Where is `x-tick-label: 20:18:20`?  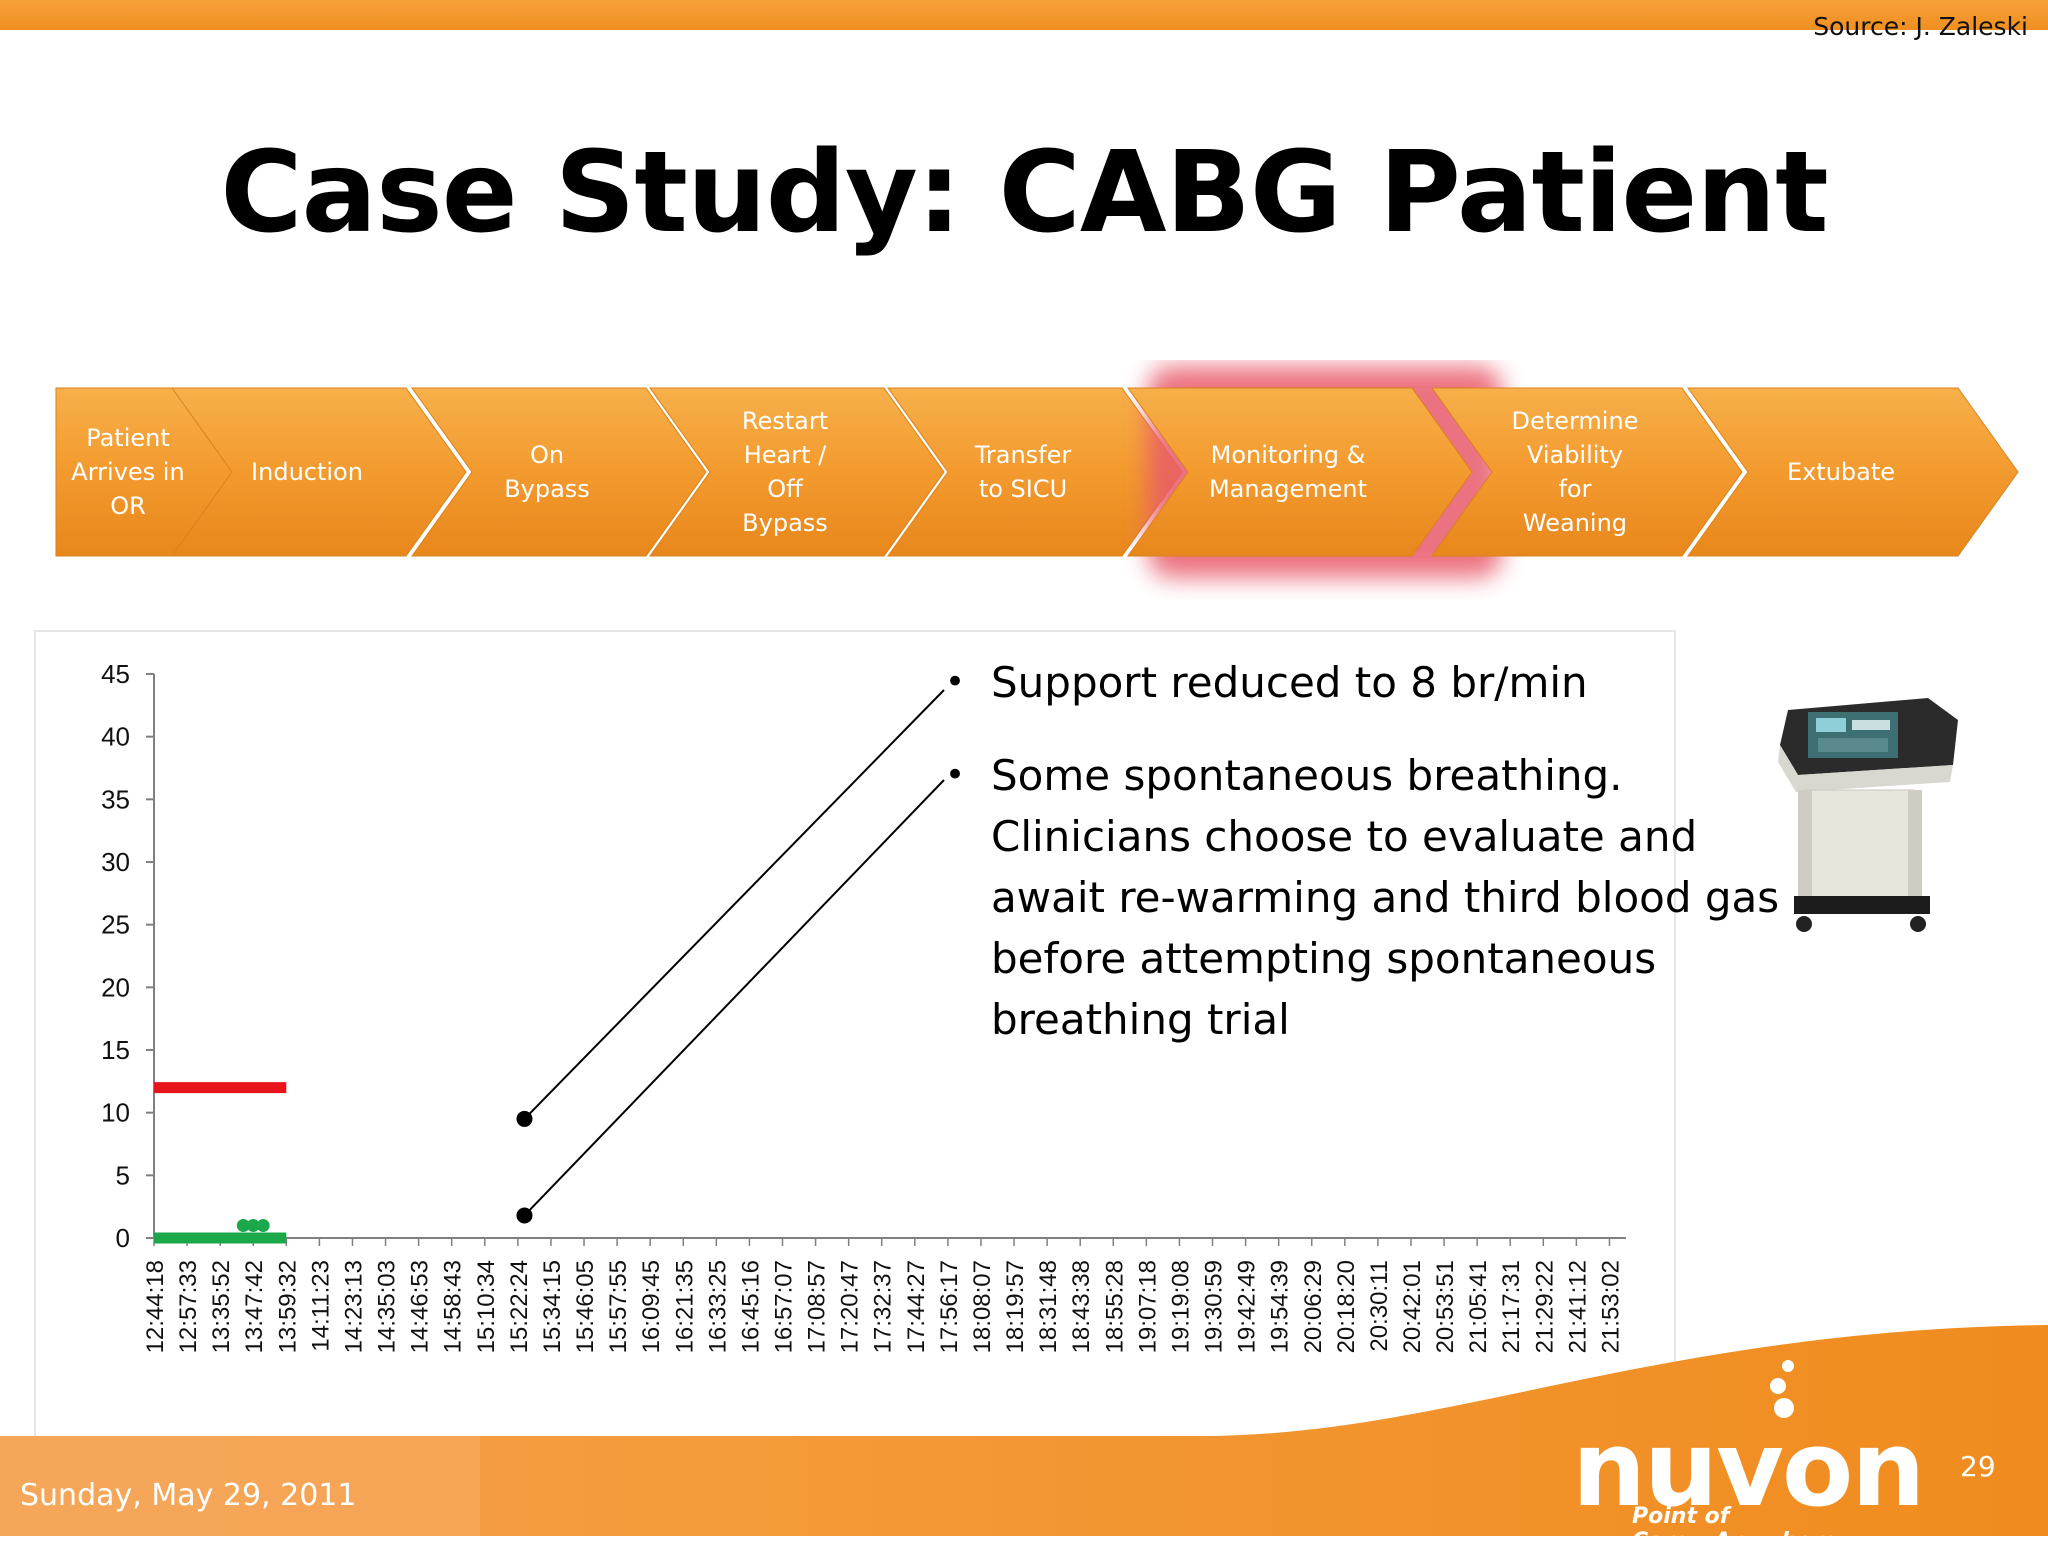
x-tick-label: 20:18:20 is located at coordinates (1346, 1306).